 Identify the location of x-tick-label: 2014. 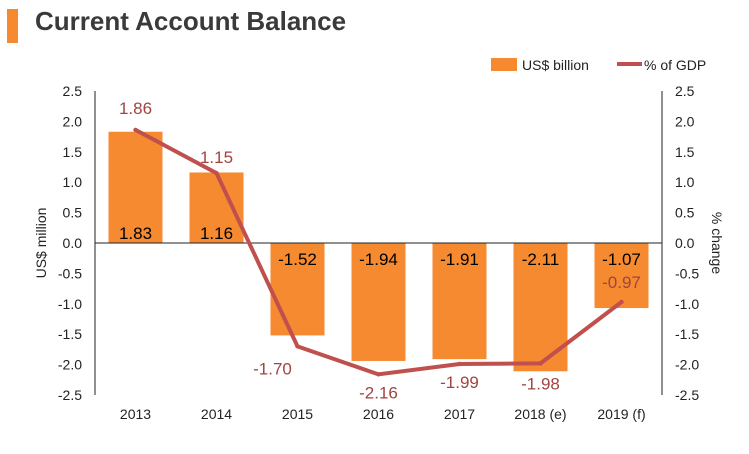
(216, 414).